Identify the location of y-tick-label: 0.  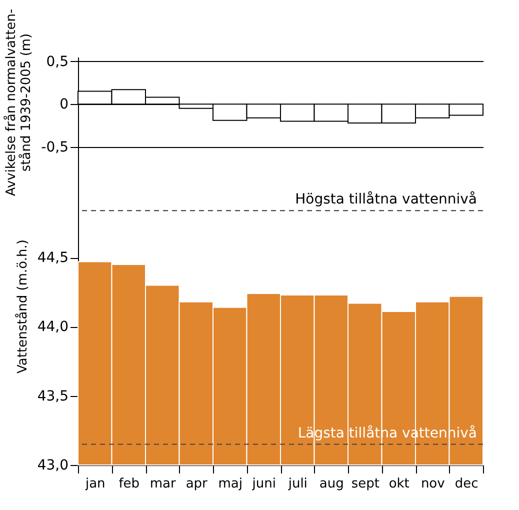
(64, 104).